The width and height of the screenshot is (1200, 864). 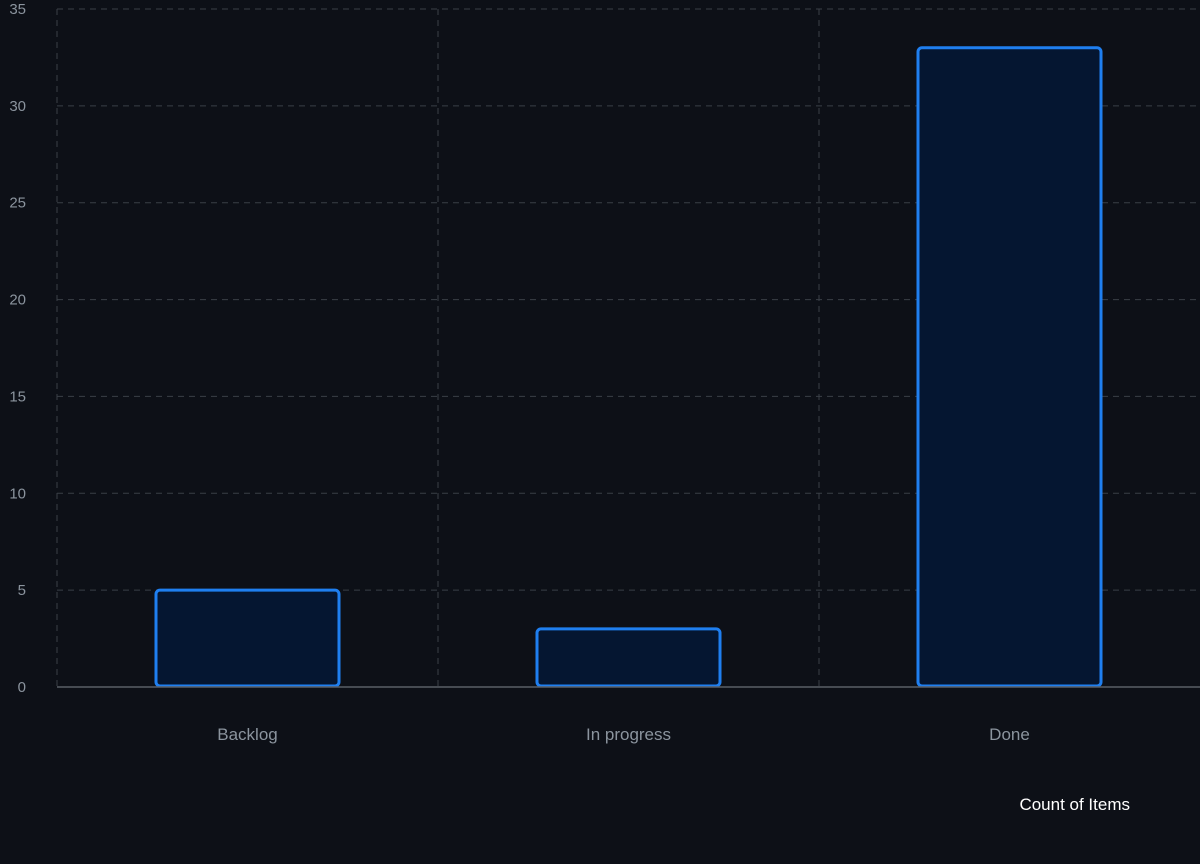 I want to click on y-tick-label: 25, so click(x=17, y=203).